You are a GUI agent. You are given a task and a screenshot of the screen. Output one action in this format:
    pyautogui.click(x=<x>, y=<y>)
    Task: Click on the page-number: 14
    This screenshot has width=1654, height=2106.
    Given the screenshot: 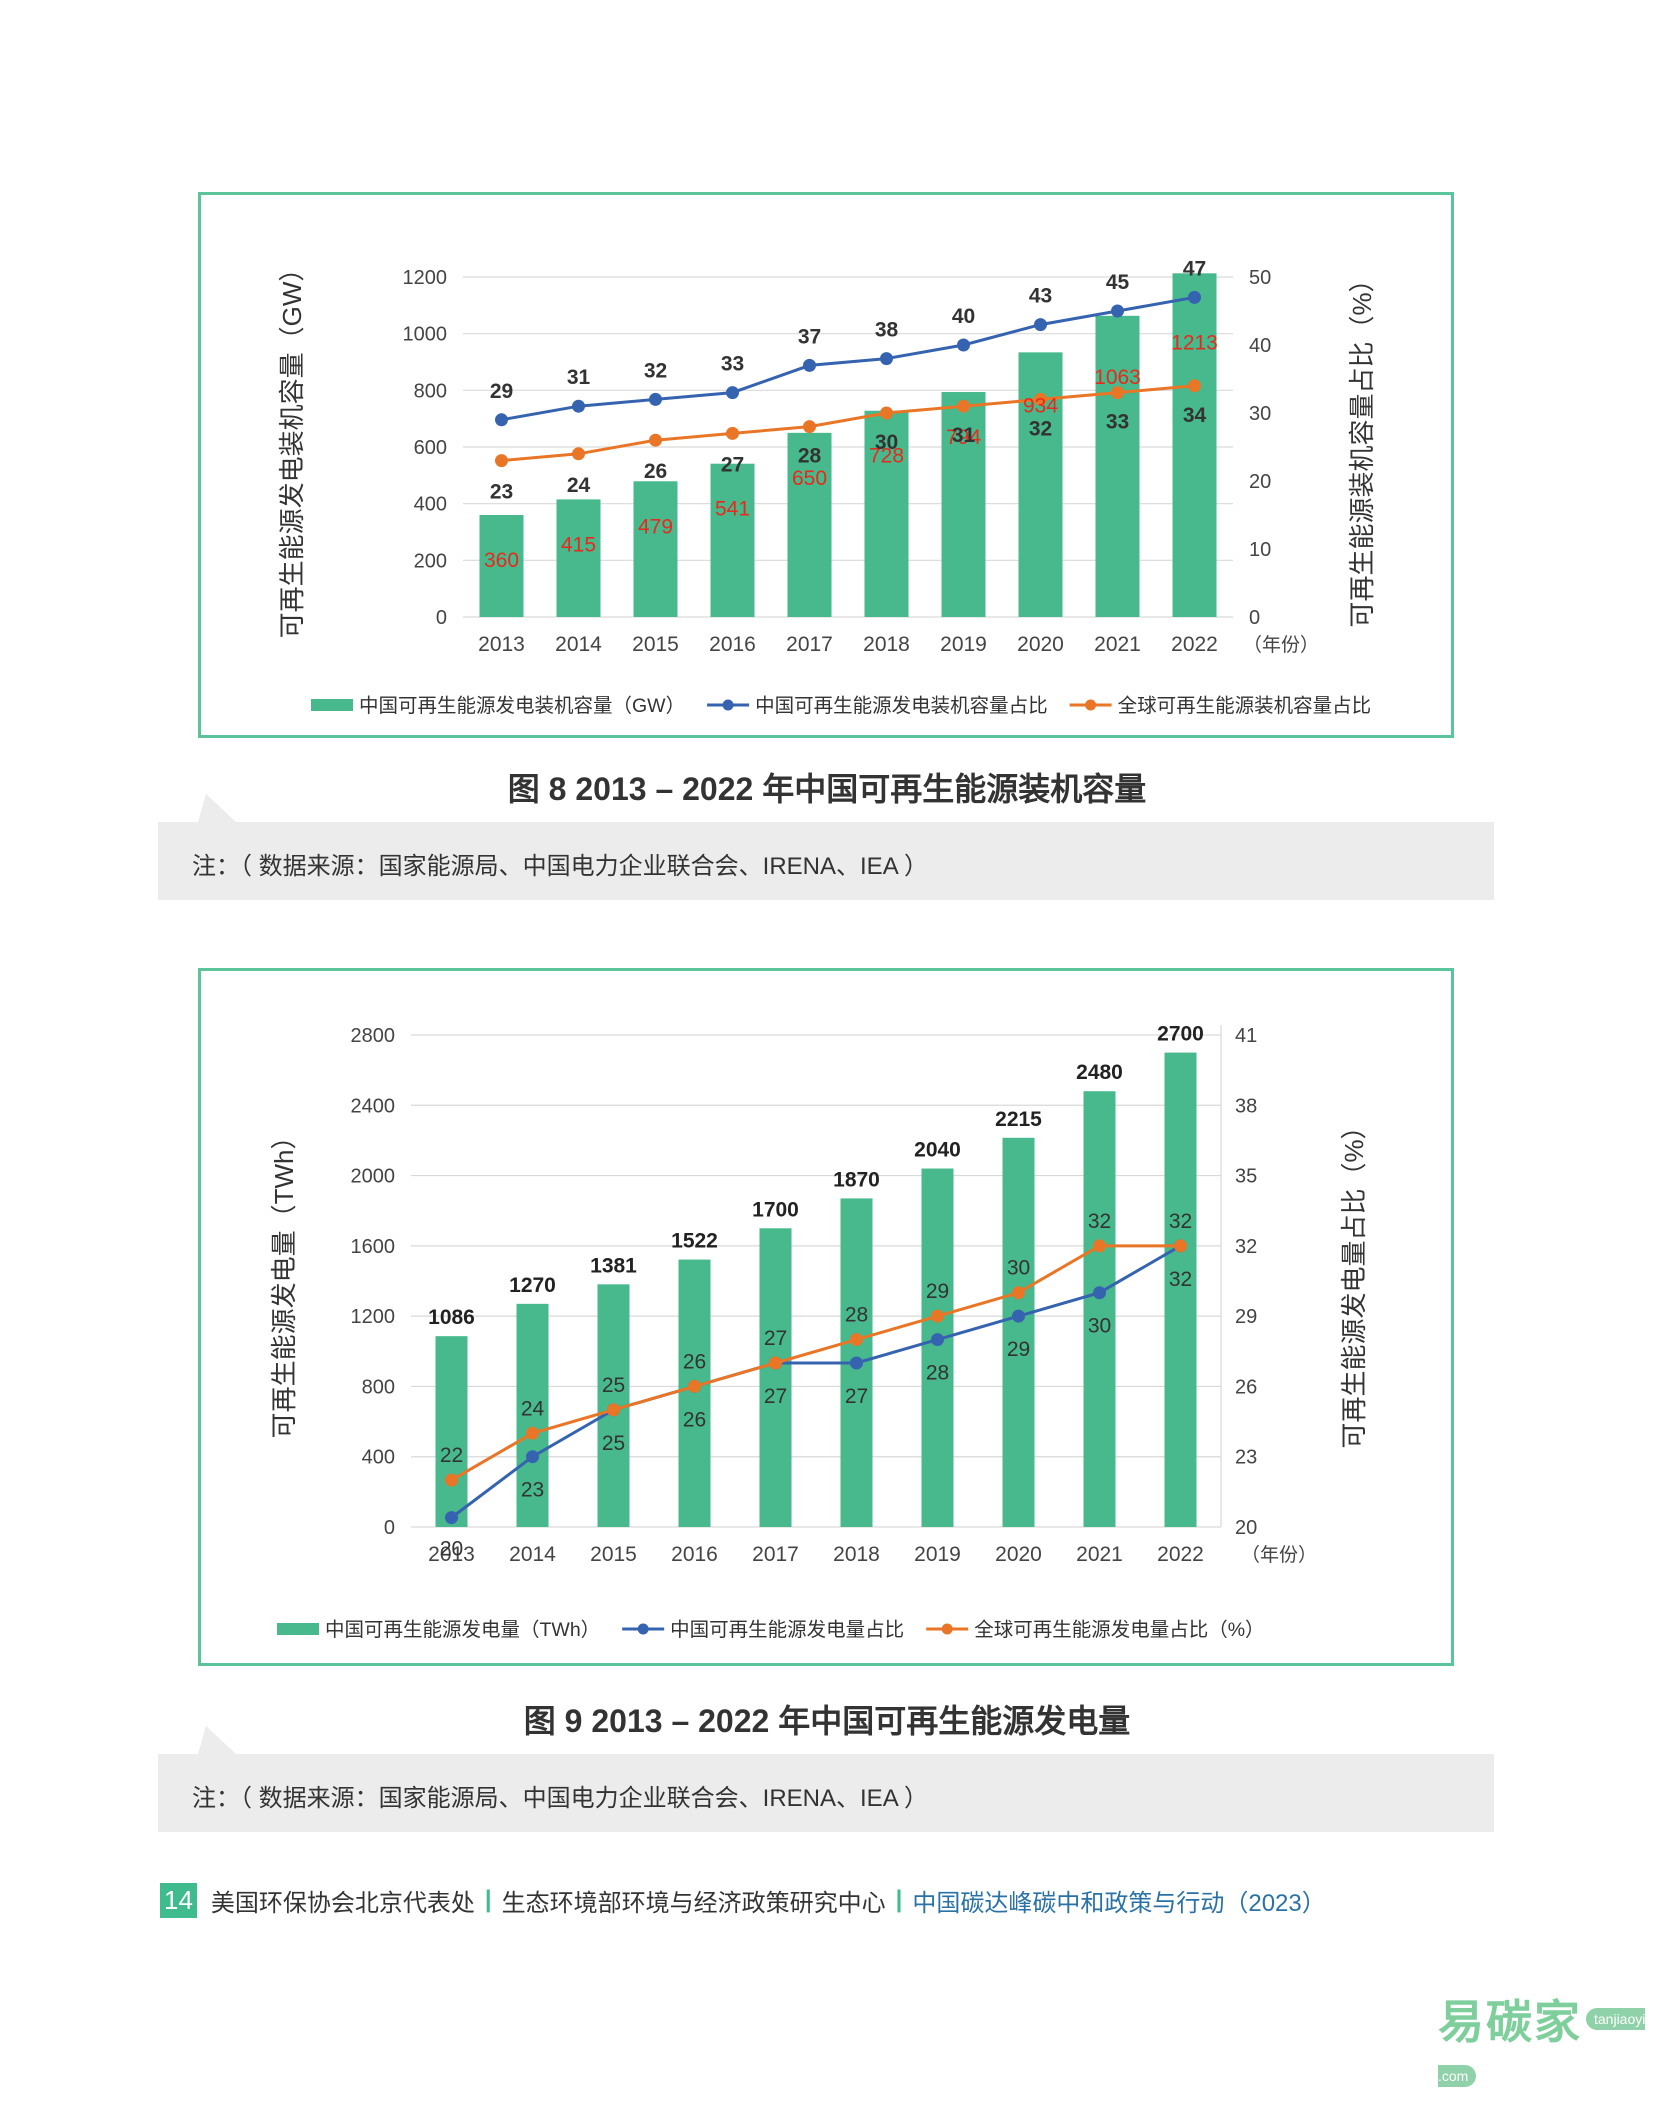 What is the action you would take?
    pyautogui.click(x=178, y=1900)
    